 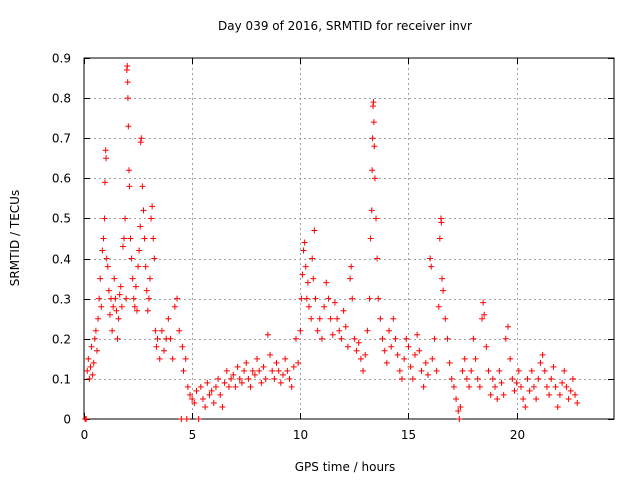 I want to click on x-tick-label: 5, so click(x=193, y=435).